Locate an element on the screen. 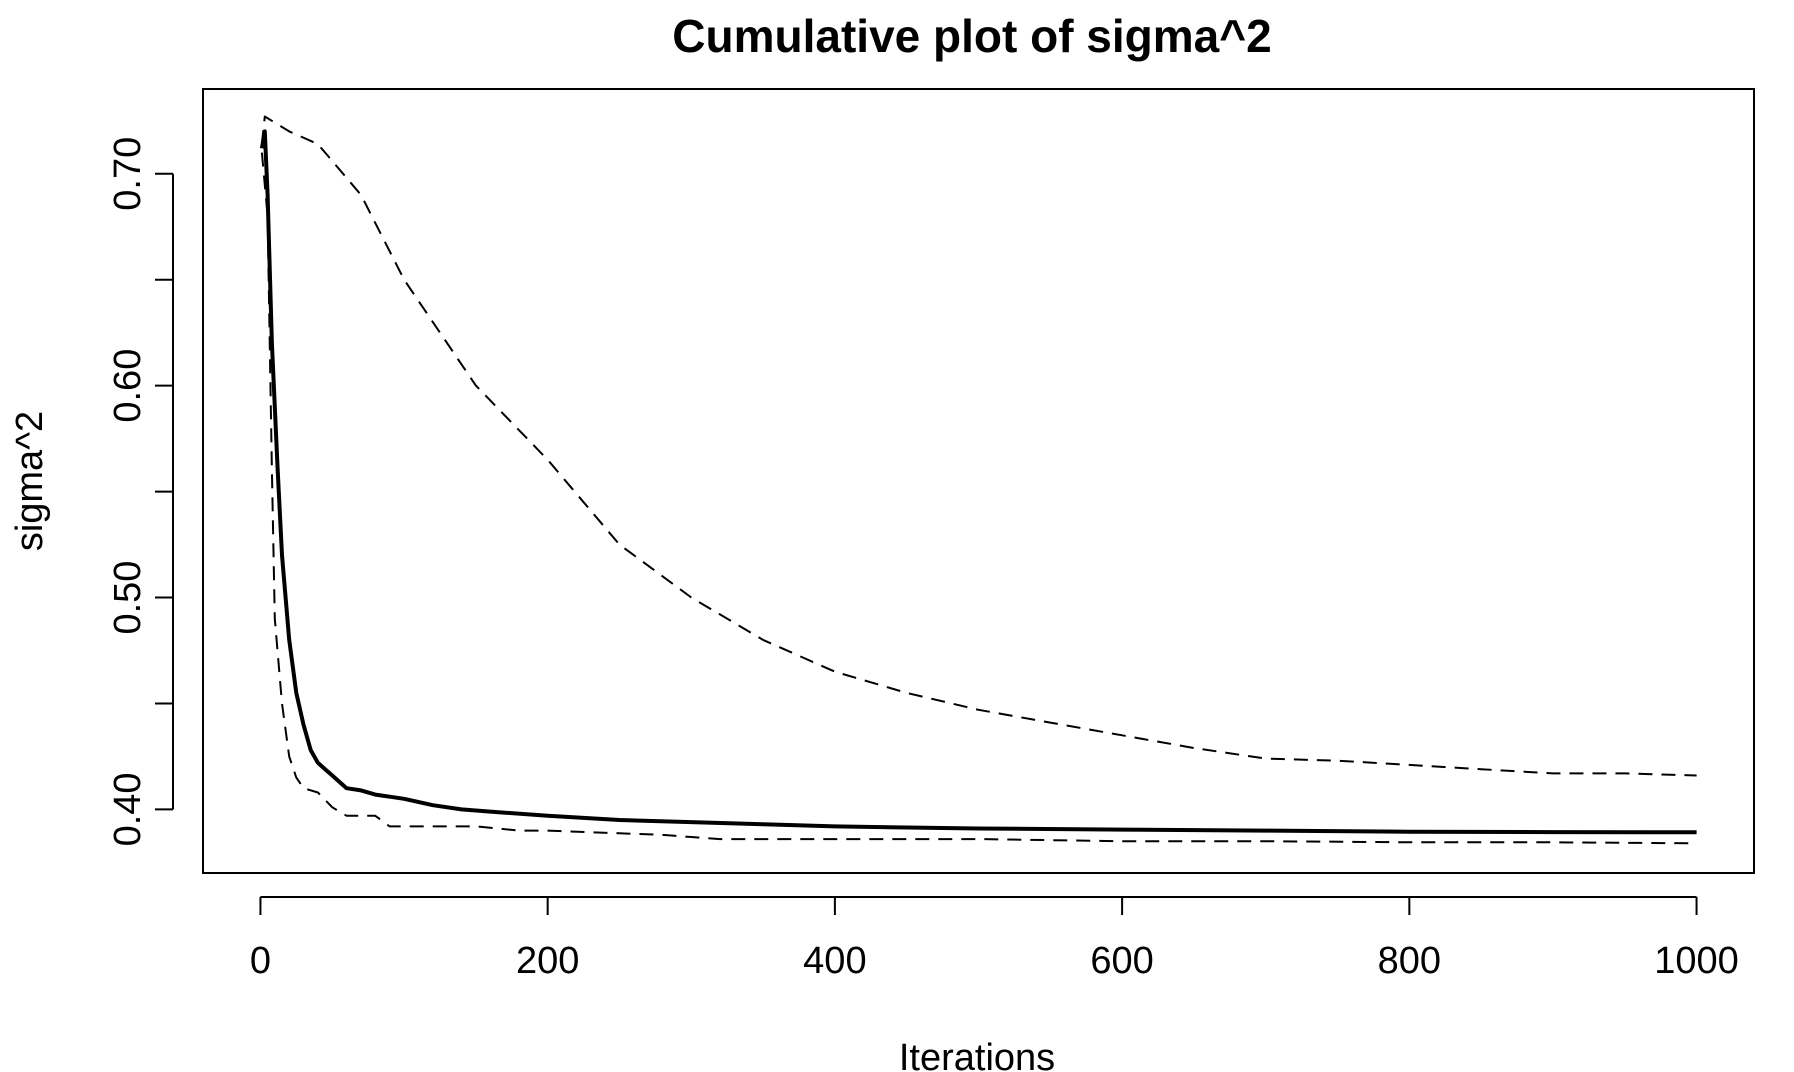 The height and width of the screenshot is (1072, 1794). y-axis-label: sigma^2 is located at coordinates (30, 481).